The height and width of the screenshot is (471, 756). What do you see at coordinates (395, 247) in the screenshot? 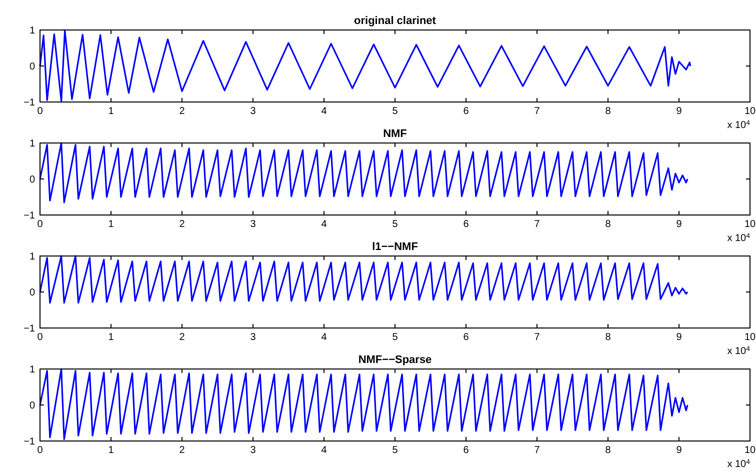
I see `chart-title: l1−−NMF` at bounding box center [395, 247].